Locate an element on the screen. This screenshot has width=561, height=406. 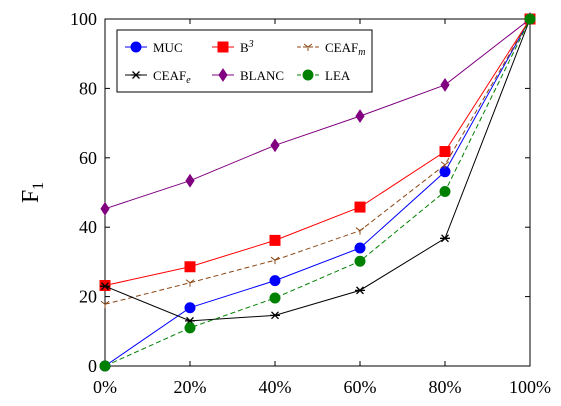
legend-label: CEAFm is located at coordinates (345, 49).